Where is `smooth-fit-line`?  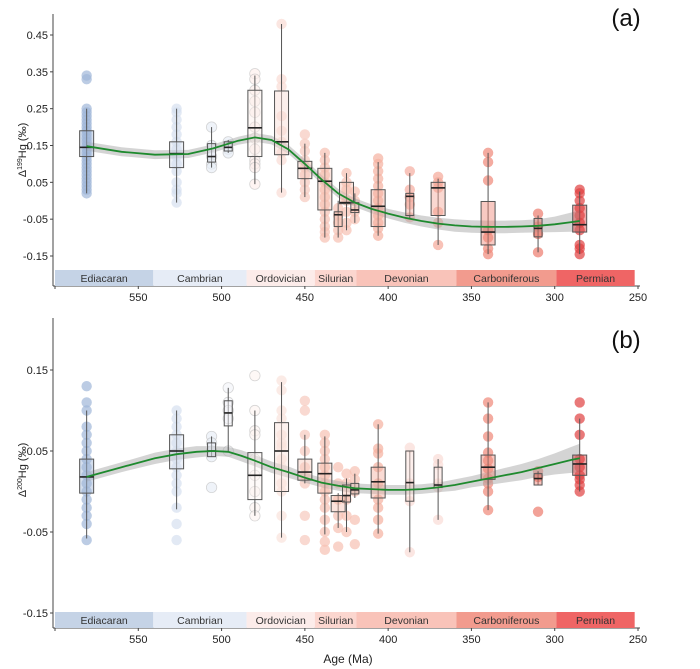
smooth-fit-line is located at coordinates (333, 470).